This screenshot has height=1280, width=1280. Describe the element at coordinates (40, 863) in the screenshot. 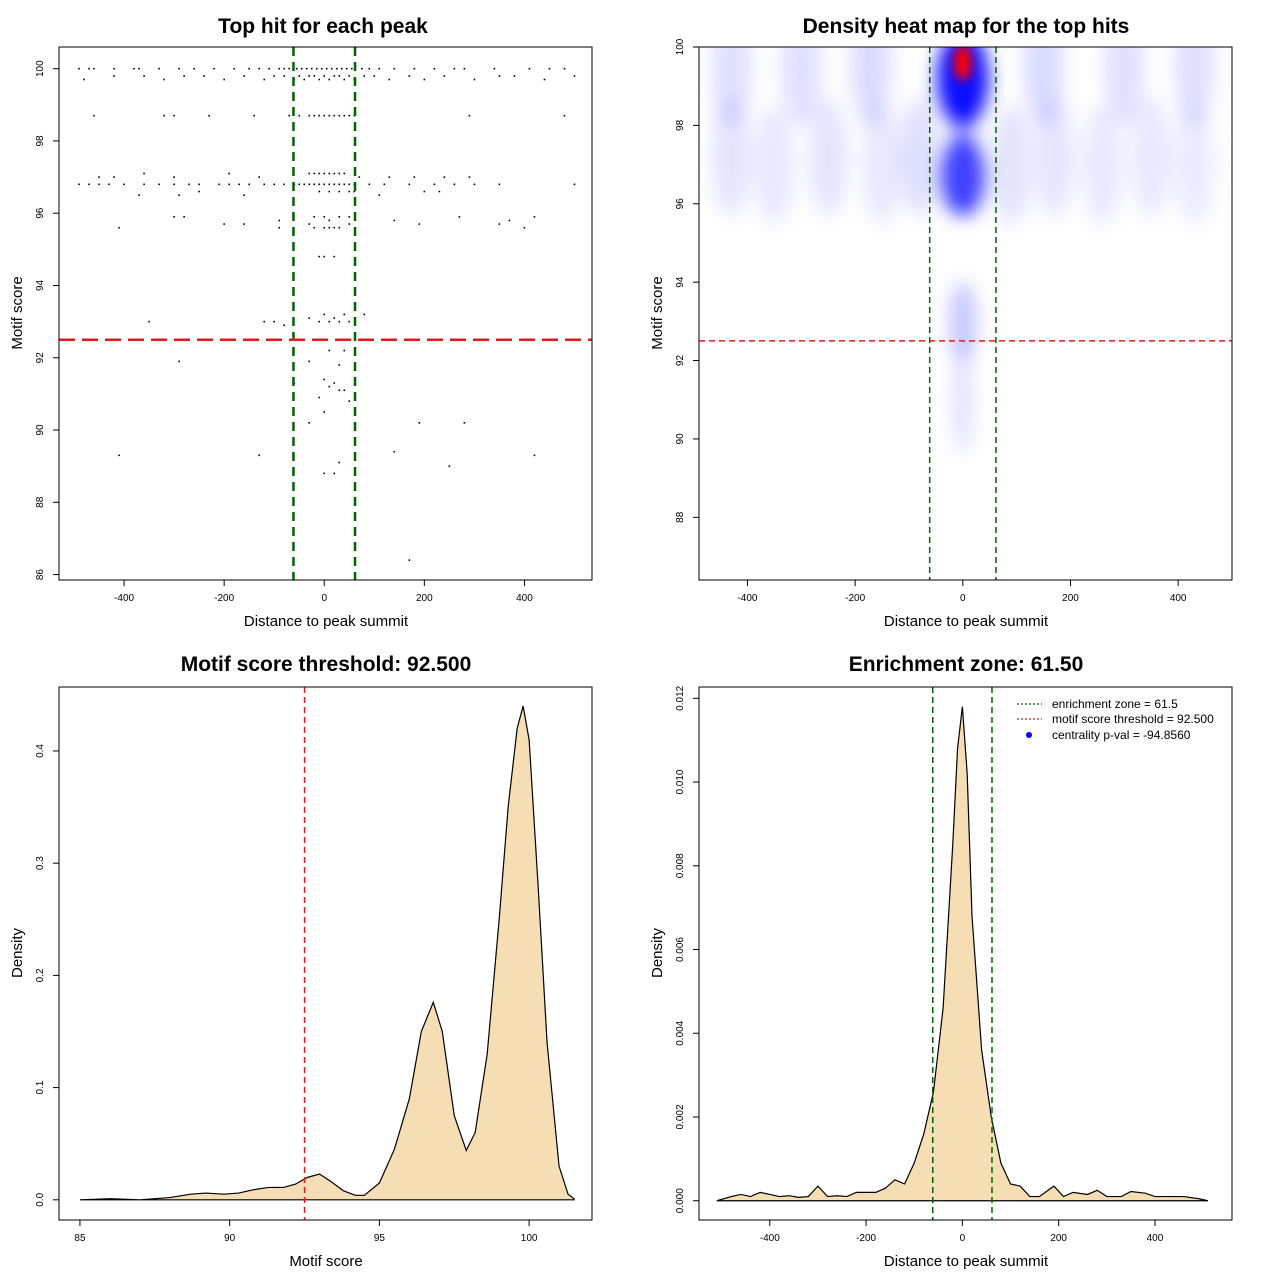

I see `y-tick-label: 0.3` at that location.